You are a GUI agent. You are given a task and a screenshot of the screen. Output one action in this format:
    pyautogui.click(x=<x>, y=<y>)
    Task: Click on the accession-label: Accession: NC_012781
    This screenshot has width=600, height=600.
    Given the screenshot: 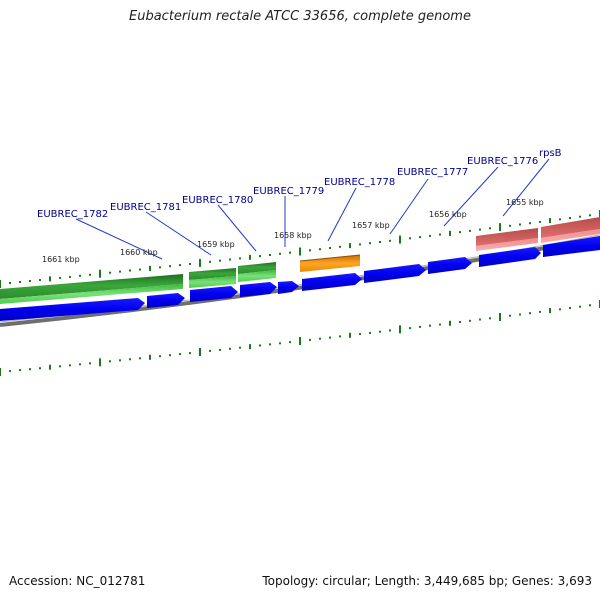 What is the action you would take?
    pyautogui.click(x=77, y=581)
    